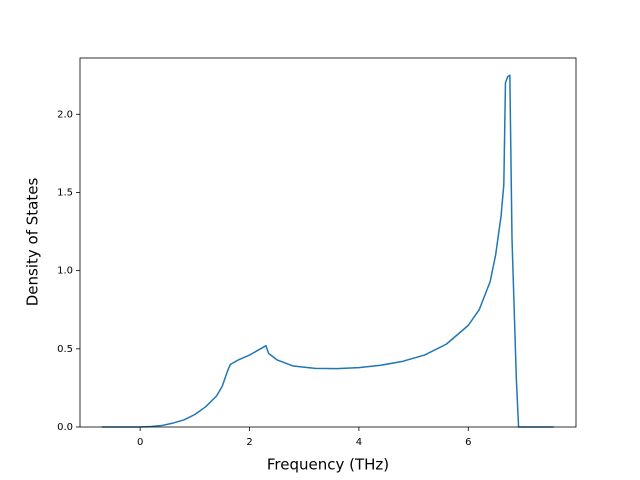 The height and width of the screenshot is (480, 640). I want to click on y-tick-label: 0.0, so click(65, 427).